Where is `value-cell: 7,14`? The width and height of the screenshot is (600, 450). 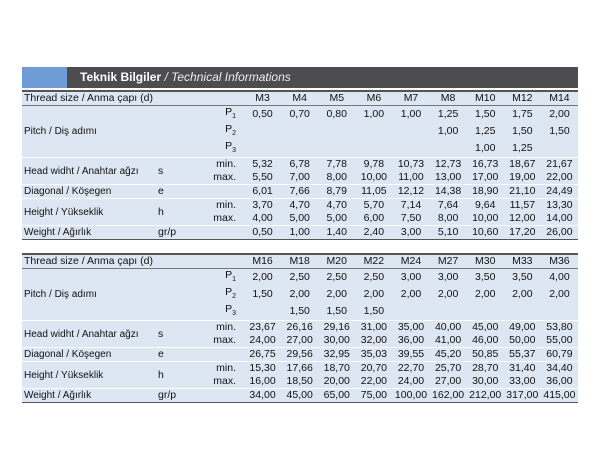
value-cell: 7,14 is located at coordinates (411, 205).